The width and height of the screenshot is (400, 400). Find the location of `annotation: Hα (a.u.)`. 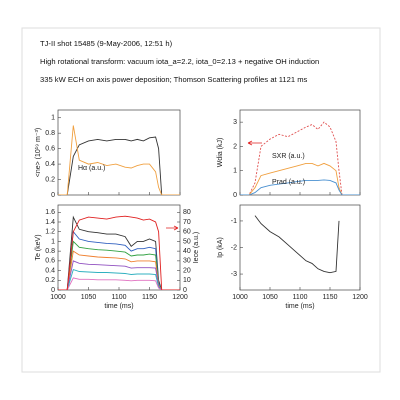

annotation: Hα (a.u.) is located at coordinates (91, 168).